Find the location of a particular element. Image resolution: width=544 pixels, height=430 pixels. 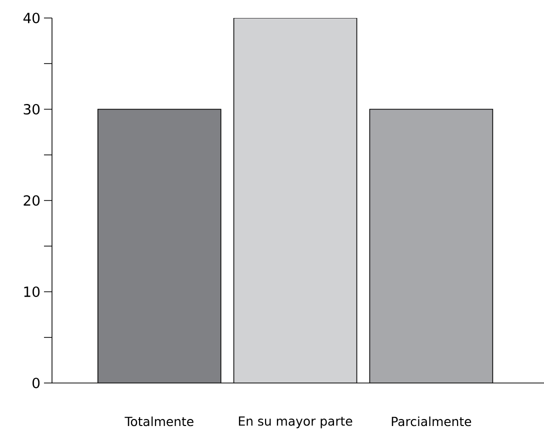

x-tick-label: En su mayor parte is located at coordinates (295, 422).